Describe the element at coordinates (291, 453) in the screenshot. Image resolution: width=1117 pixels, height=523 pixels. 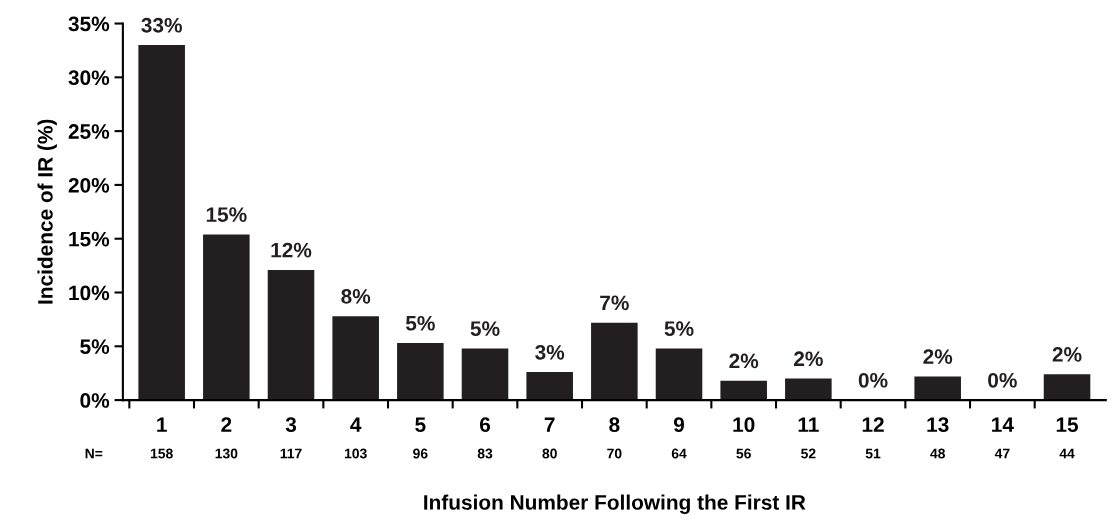
I see `text: 117` at that location.